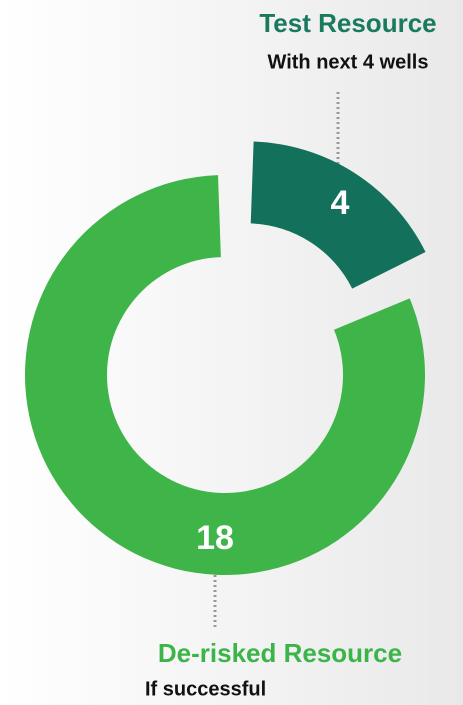 Image resolution: width=463 pixels, height=705 pixels. I want to click on category-label: De-risked Resource, so click(280, 653).